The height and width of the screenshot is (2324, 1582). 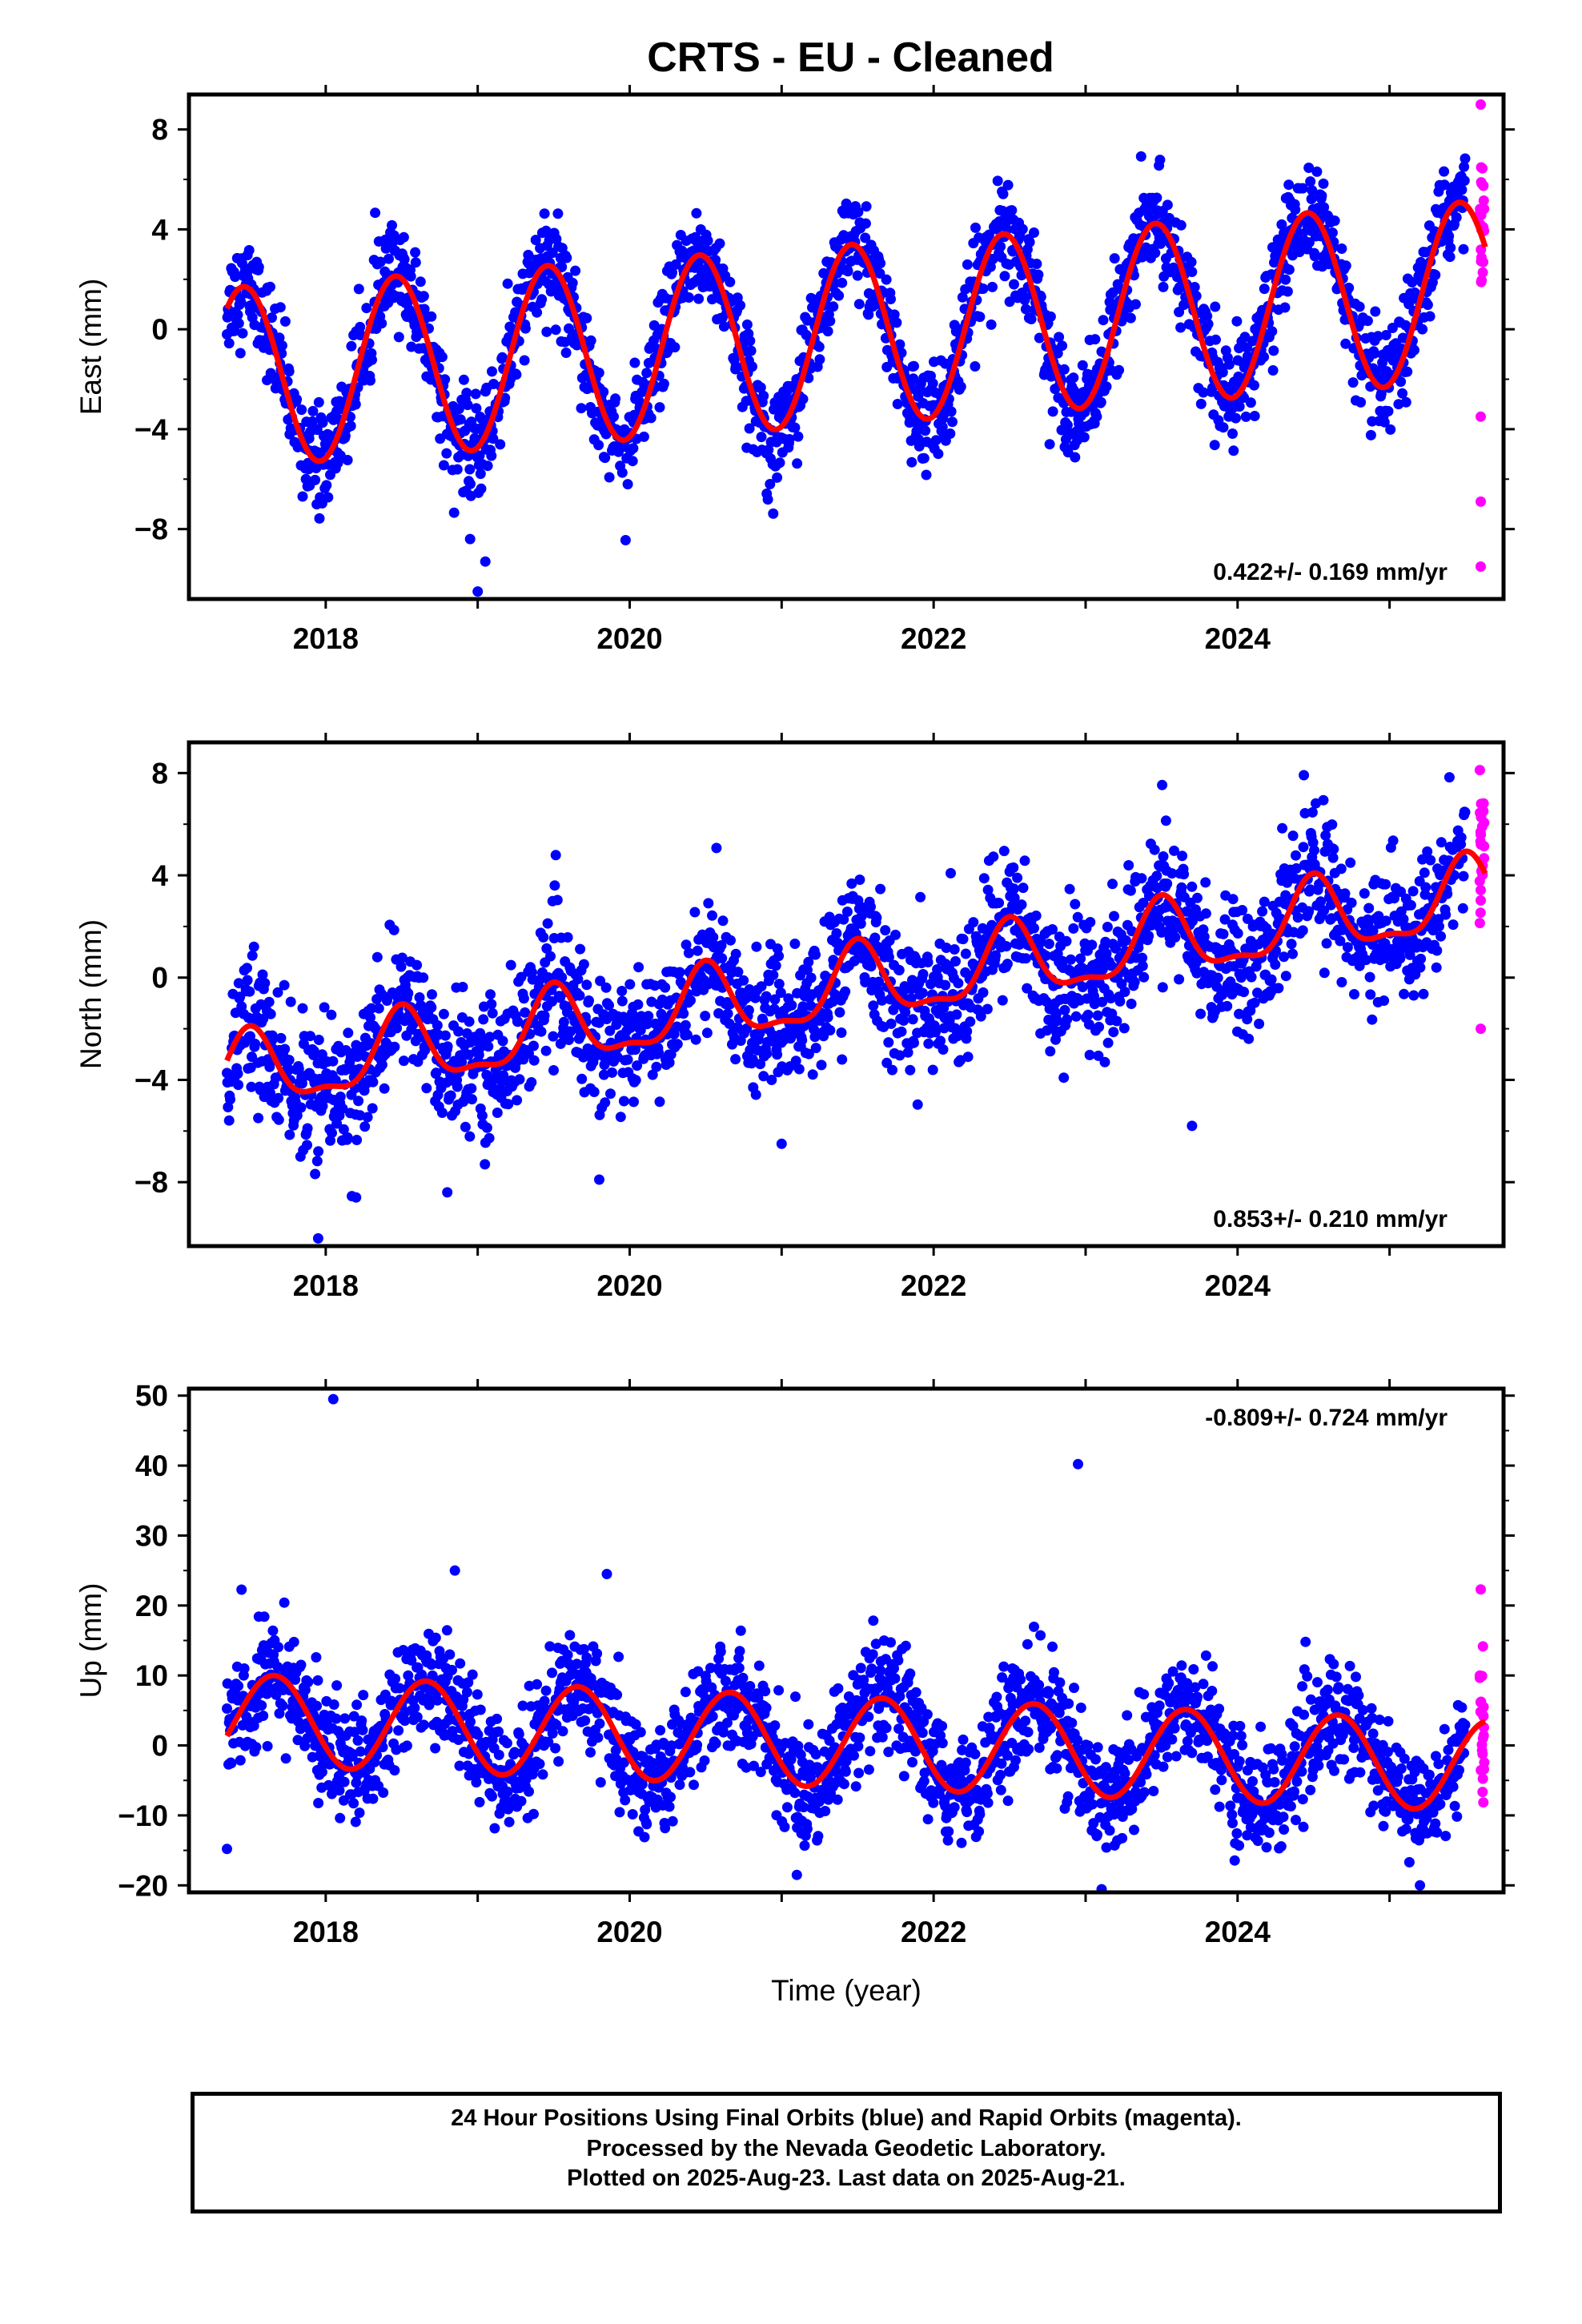 What do you see at coordinates (326, 638) in the screenshot?
I see `x-tick-label: 2018` at bounding box center [326, 638].